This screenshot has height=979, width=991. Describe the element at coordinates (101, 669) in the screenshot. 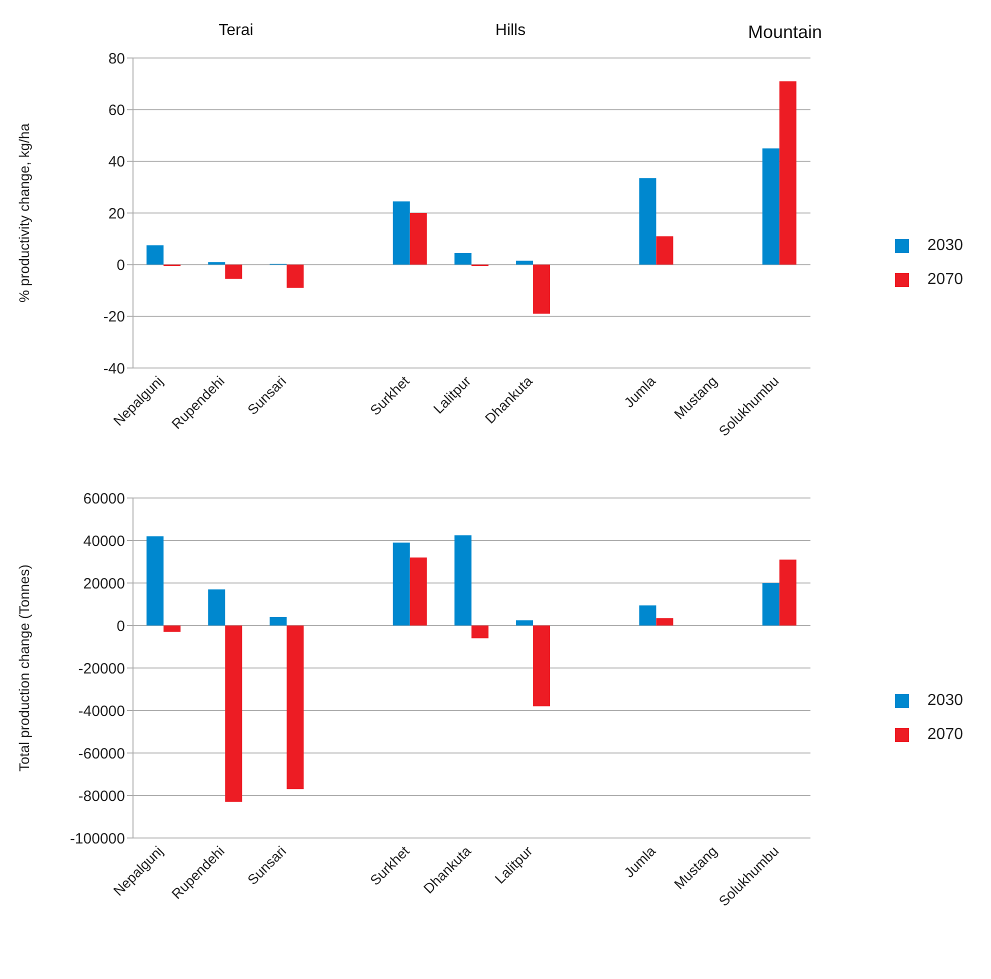

I see `y-tick-label: -20000` at that location.